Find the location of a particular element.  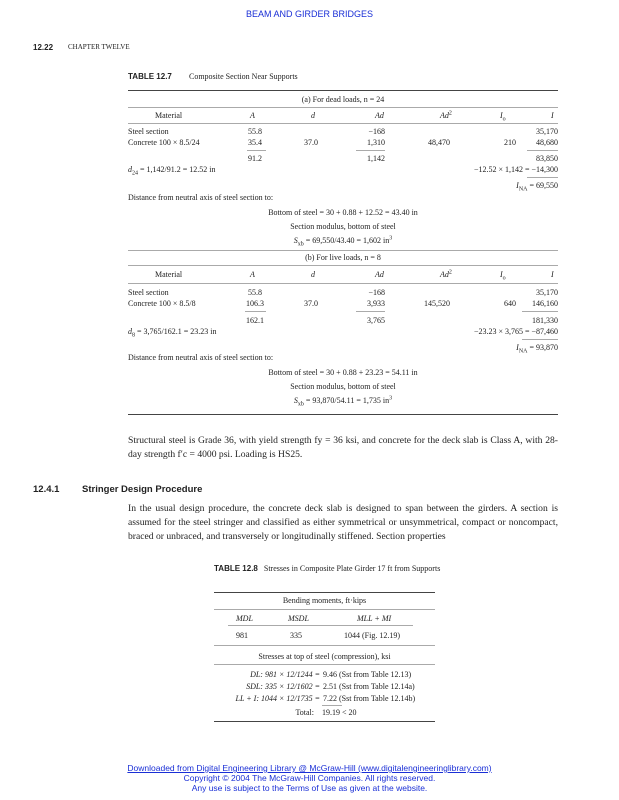

table-label: TABLE 12.7 is located at coordinates (150, 76).